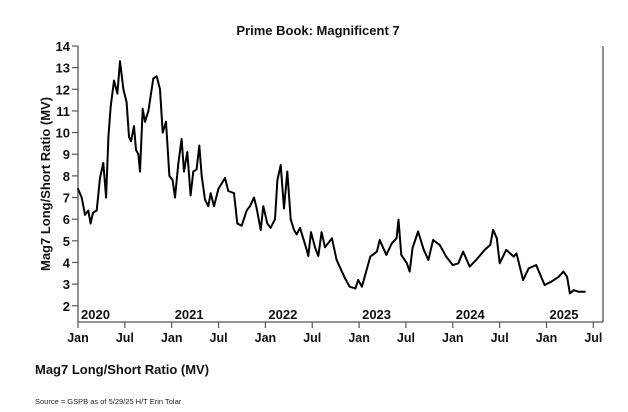 This screenshot has height=412, width=628. I want to click on year-label: 2023, so click(376, 314).